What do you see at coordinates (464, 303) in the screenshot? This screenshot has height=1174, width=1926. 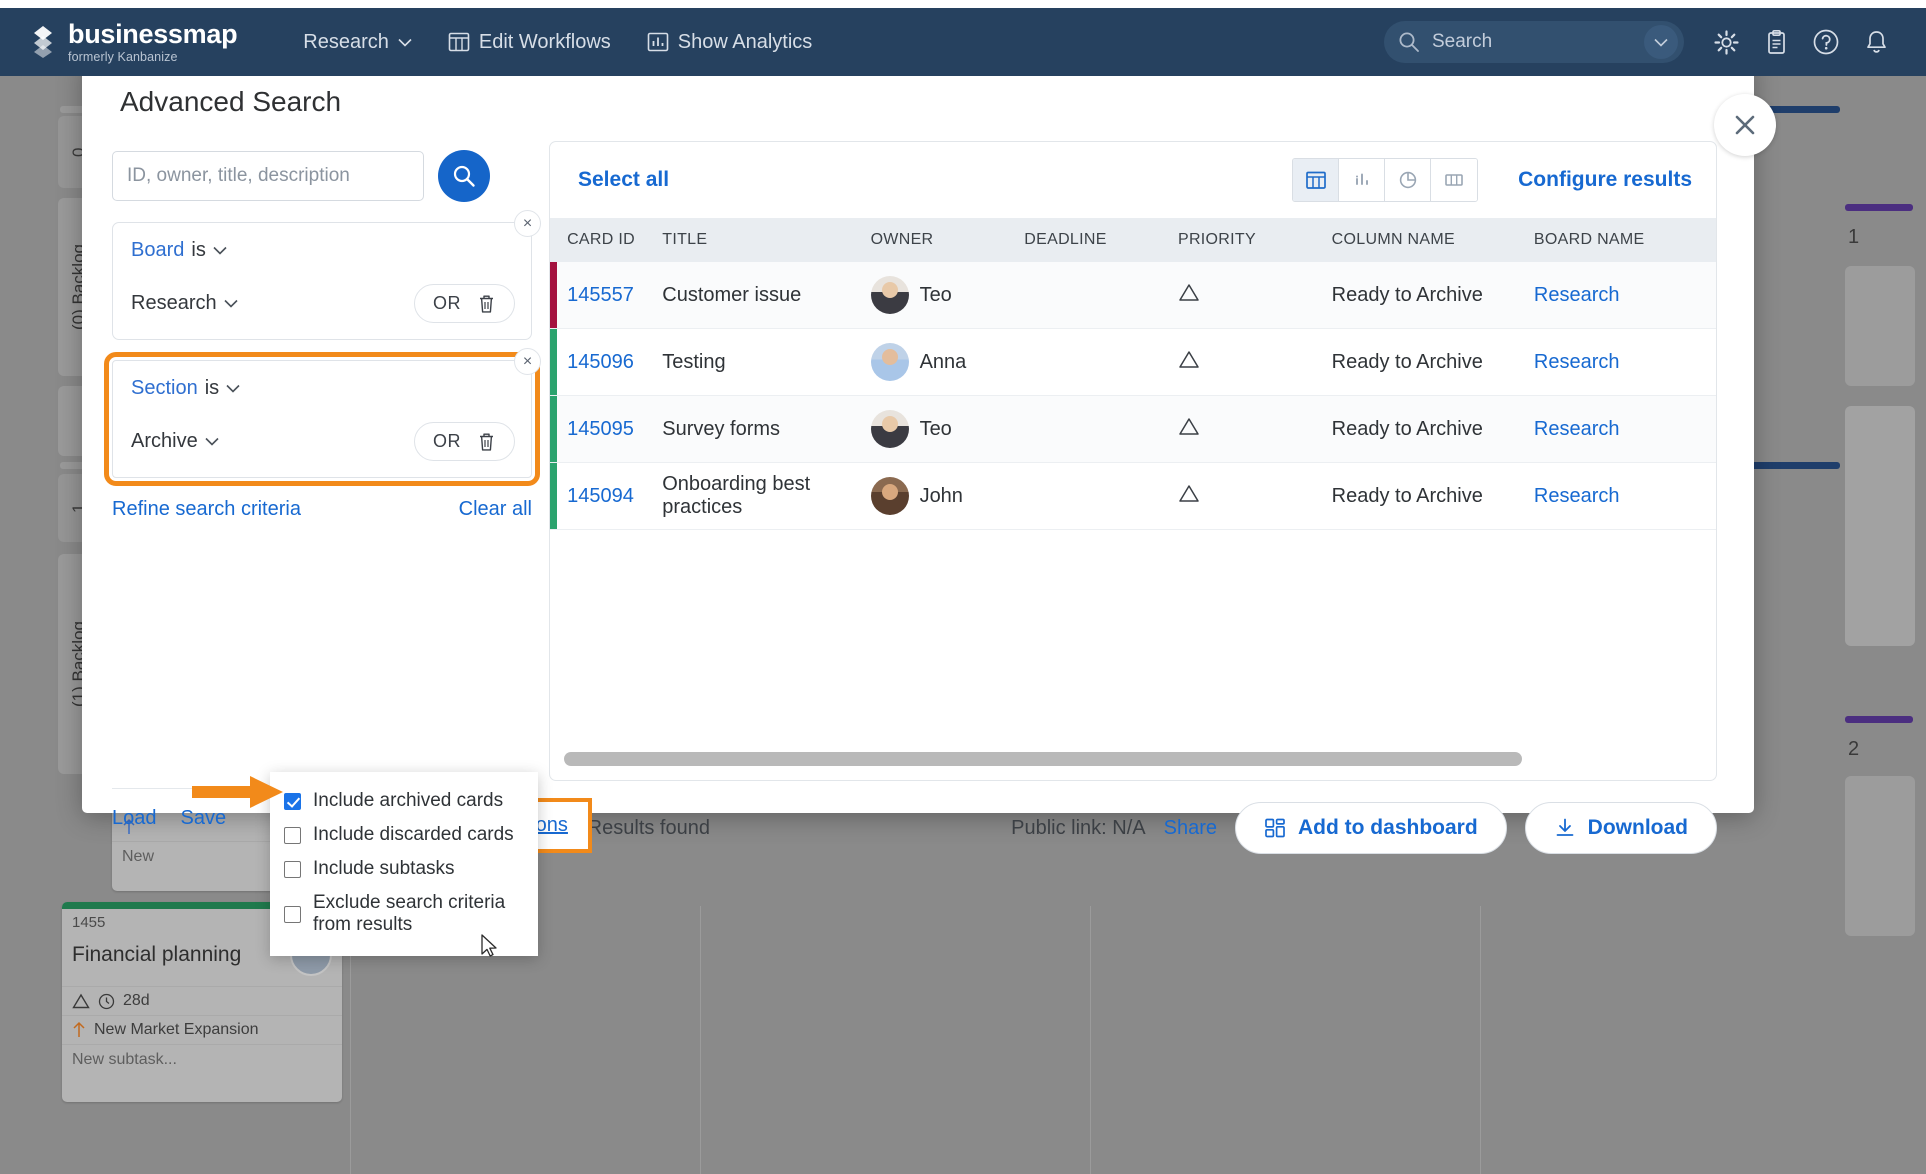 I see `criterion-logic-group: OR` at bounding box center [464, 303].